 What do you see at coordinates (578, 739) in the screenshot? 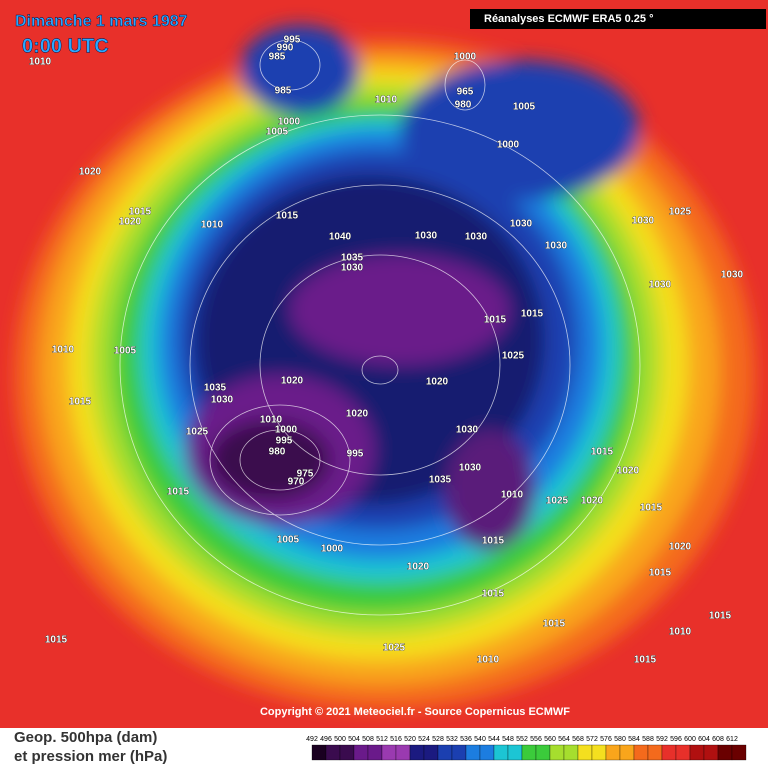
I see `colorbar-tick-label: 568` at bounding box center [578, 739].